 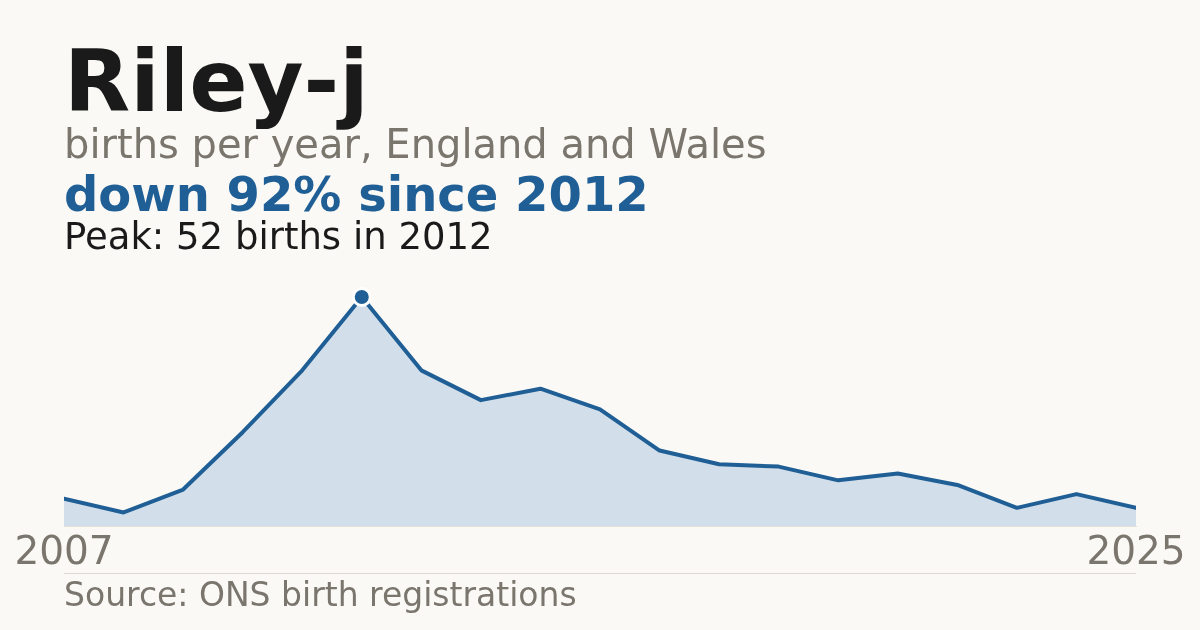 What do you see at coordinates (1136, 550) in the screenshot?
I see `x-tick-label: 2025` at bounding box center [1136, 550].